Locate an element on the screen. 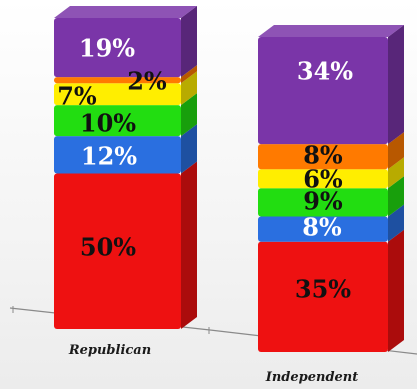 The image size is (417, 389). bar-top-republican is located at coordinates (125, 12).